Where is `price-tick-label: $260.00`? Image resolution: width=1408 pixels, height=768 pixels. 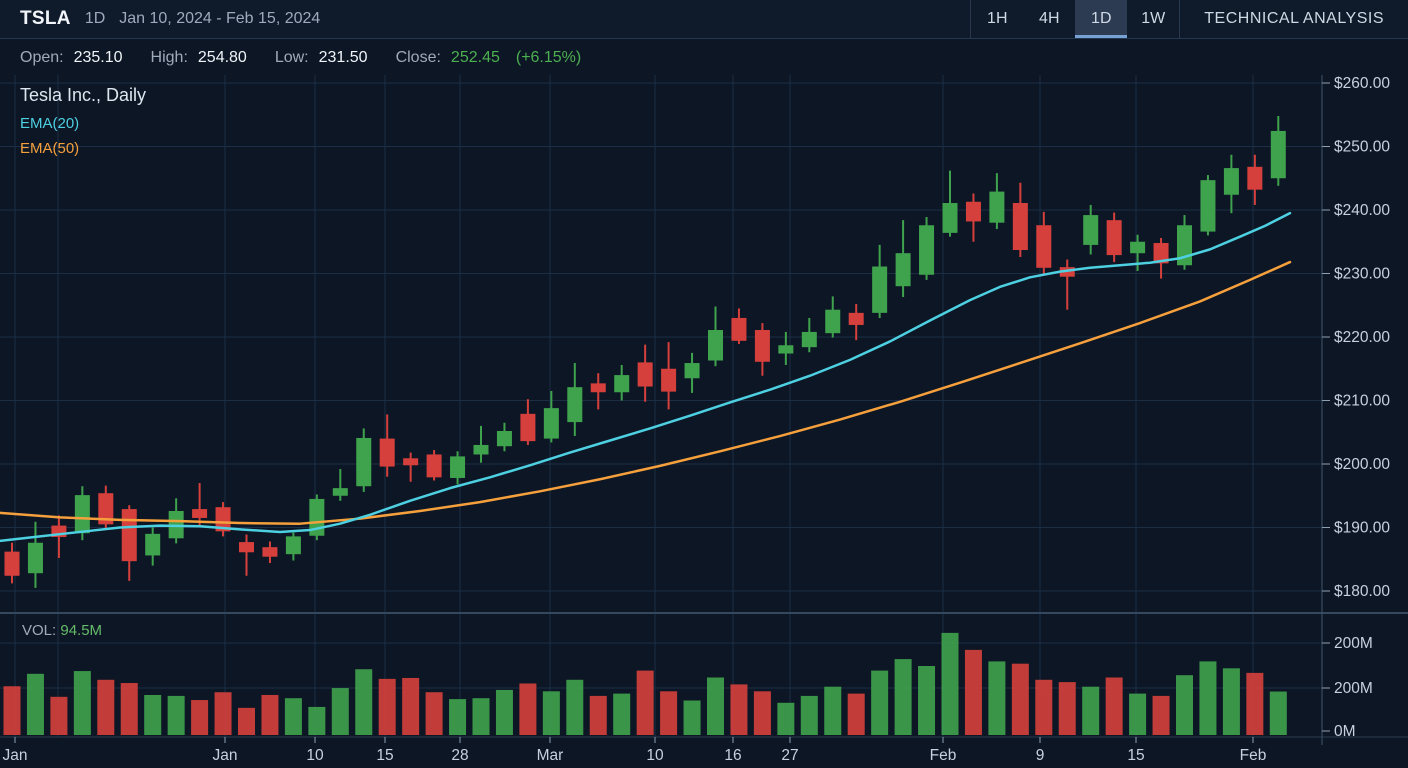 price-tick-label: $260.00 is located at coordinates (1362, 83).